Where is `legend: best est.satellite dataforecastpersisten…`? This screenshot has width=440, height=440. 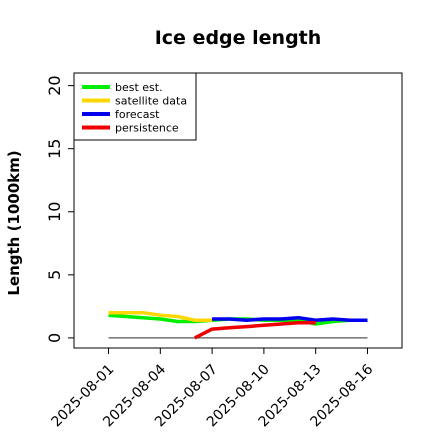 legend: best est.satellite dataforecastpersisten… is located at coordinates (135, 106).